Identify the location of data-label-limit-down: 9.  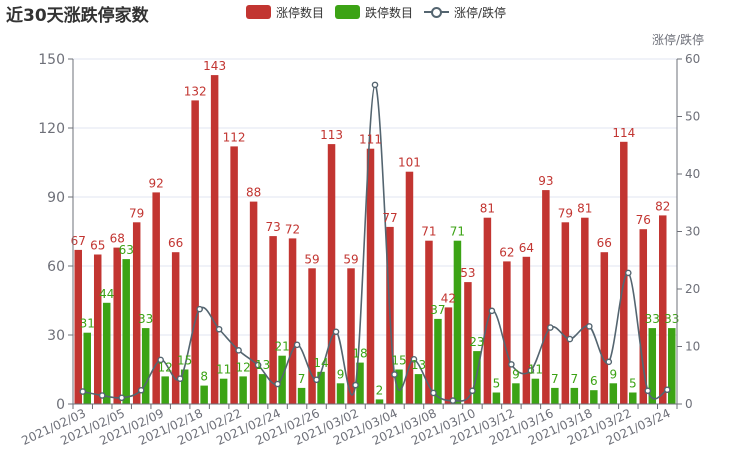
(613, 374).